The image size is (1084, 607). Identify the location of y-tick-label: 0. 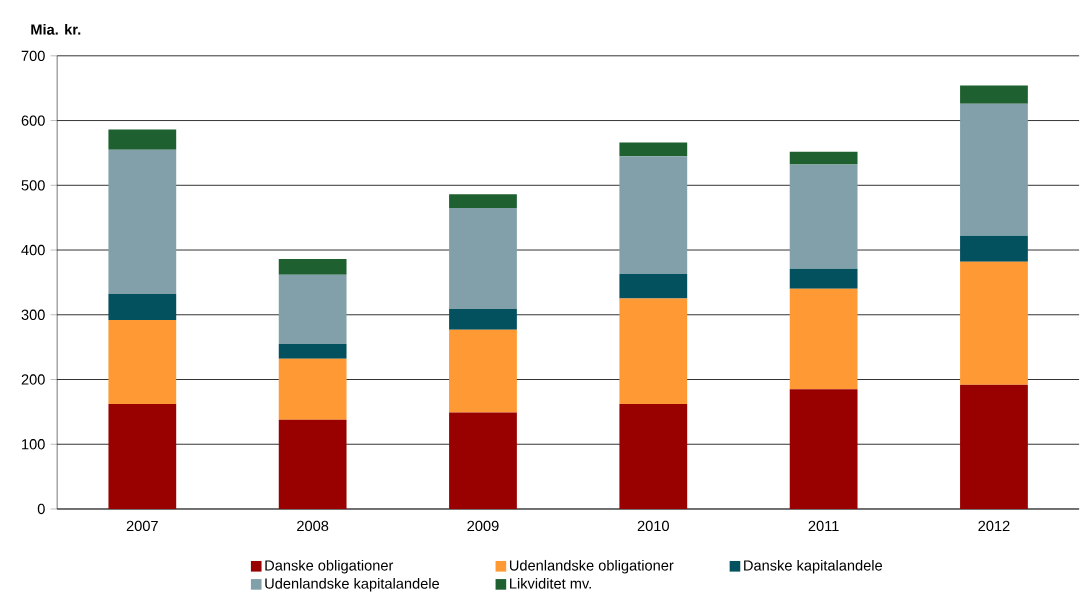
(41, 509).